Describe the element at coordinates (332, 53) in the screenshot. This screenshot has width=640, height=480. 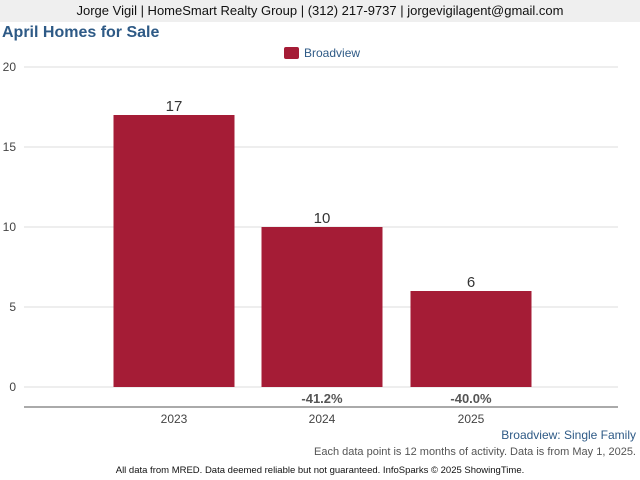
I see `legend-label: Broadview` at that location.